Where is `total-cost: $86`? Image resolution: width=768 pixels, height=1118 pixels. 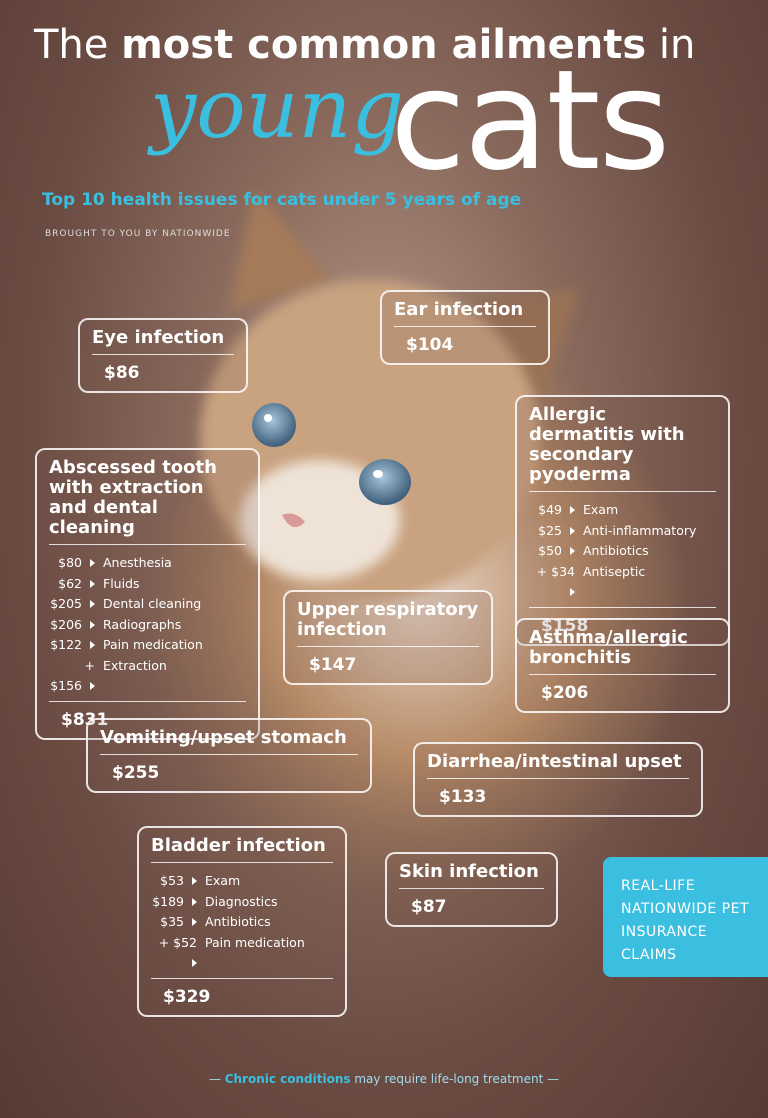 total-cost: $86 is located at coordinates (122, 373).